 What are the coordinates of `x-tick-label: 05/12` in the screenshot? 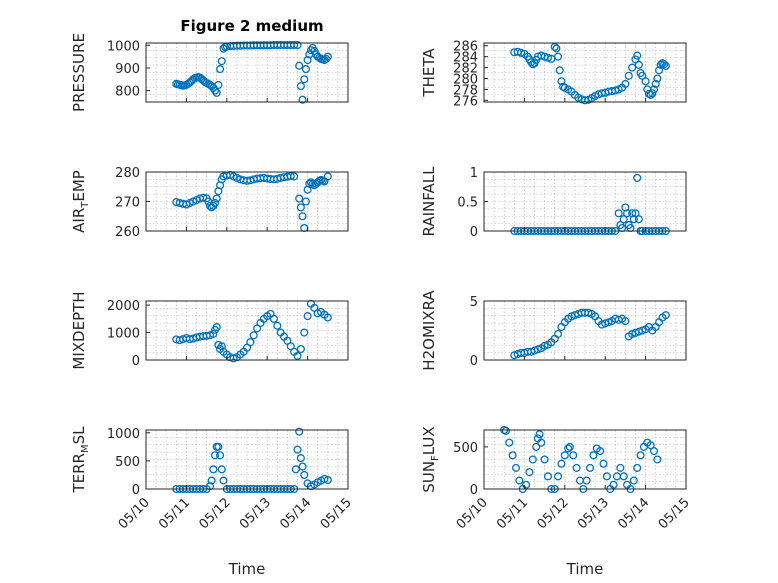 It's located at (553, 513).